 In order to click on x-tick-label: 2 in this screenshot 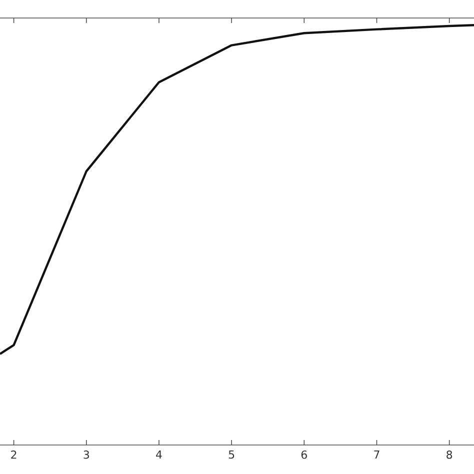, I will do `click(13, 454)`.